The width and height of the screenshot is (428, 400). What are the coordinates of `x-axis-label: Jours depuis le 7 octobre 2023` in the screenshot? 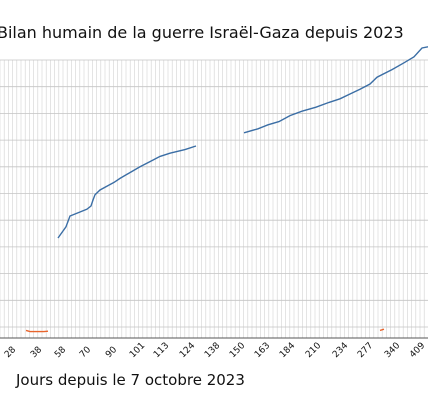 It's located at (130, 380).